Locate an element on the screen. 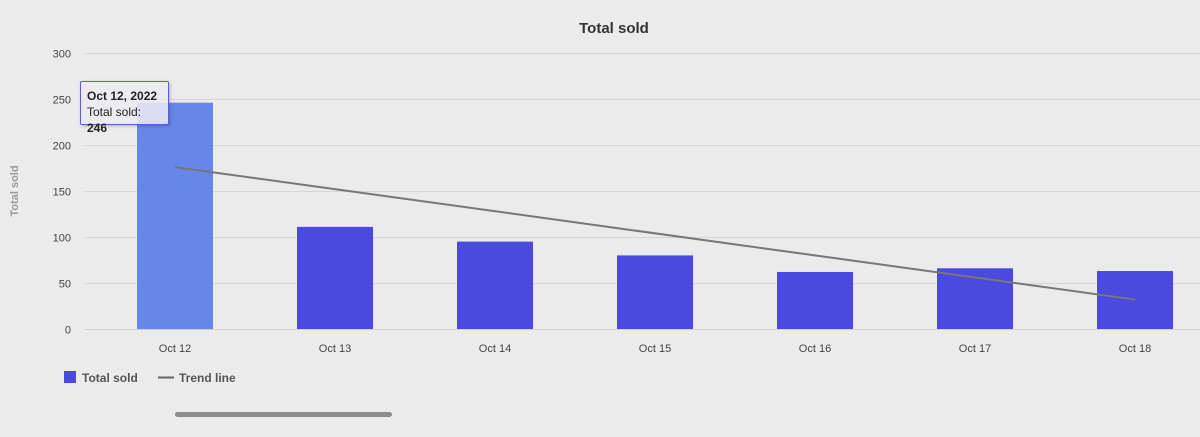  tooltip: Oct 12, 2022 Total sold: 246 is located at coordinates (124, 108).